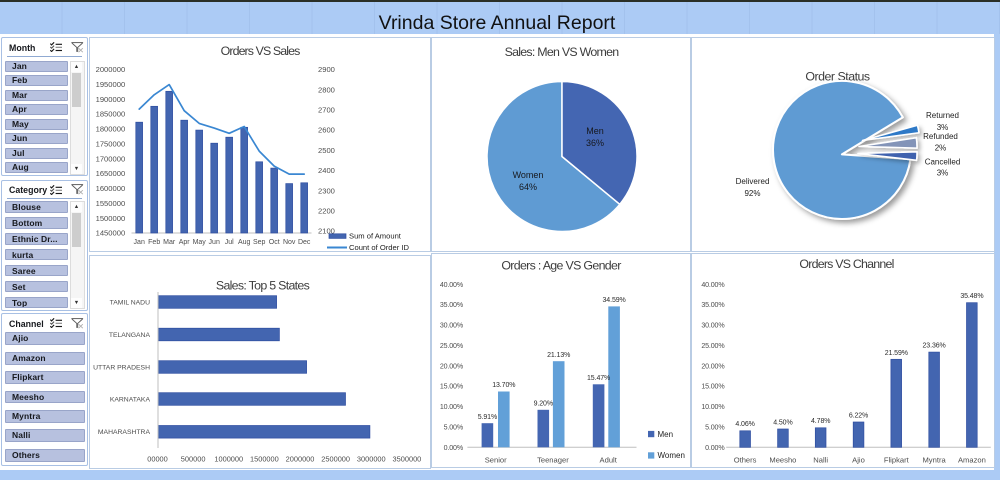  Describe the element at coordinates (124, 432) in the screenshot. I see `svg-text: MAHARASHTRA` at that location.